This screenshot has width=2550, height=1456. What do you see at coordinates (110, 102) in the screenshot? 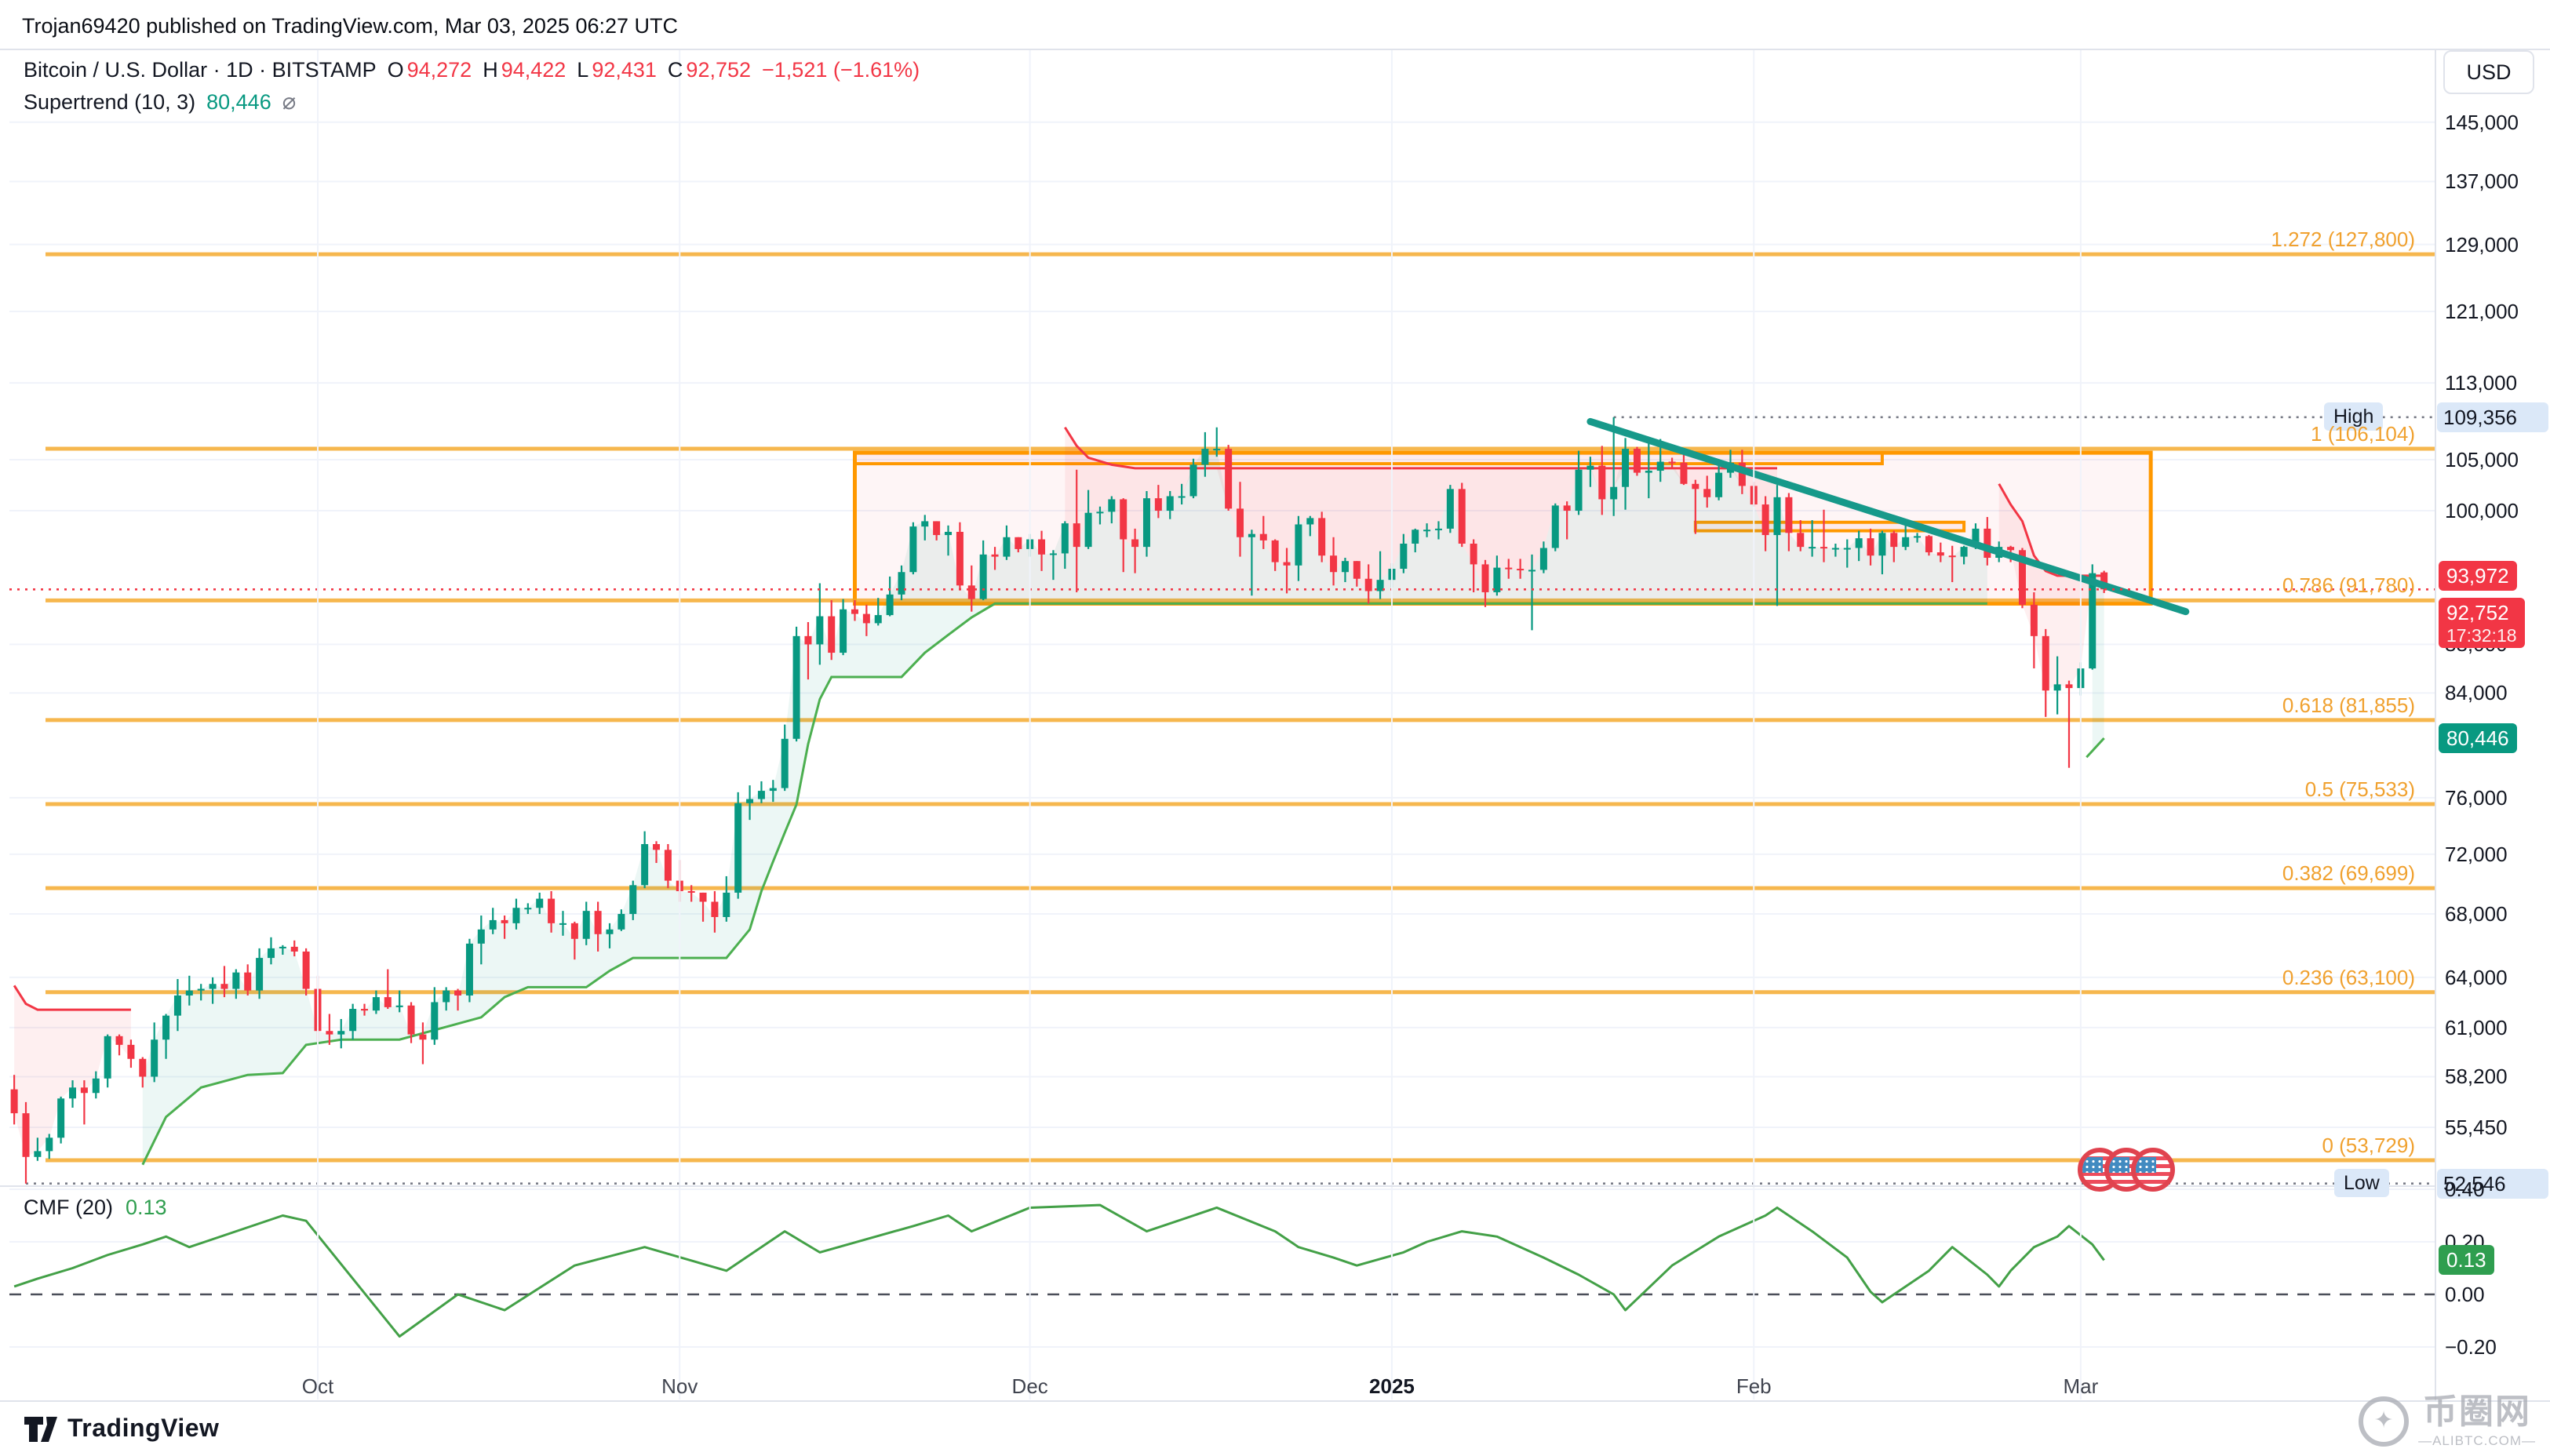
I see `supertrend-name: Supertrend (10, 3)` at bounding box center [110, 102].